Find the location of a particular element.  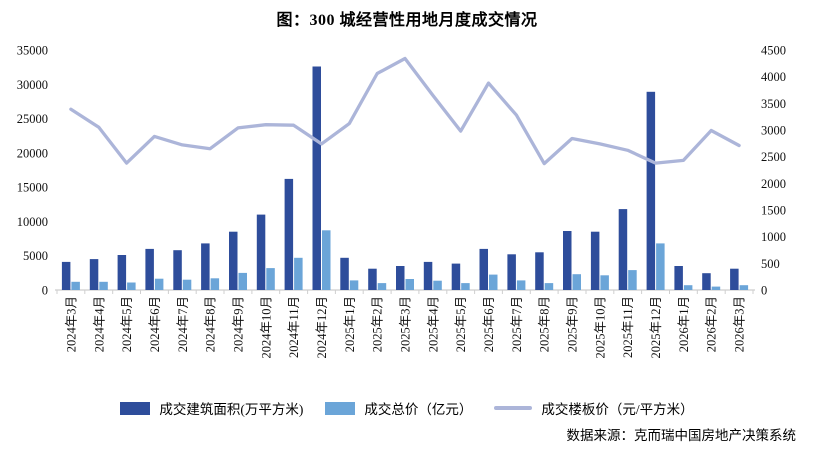

svg-text: 35000 is located at coordinates (32, 51).